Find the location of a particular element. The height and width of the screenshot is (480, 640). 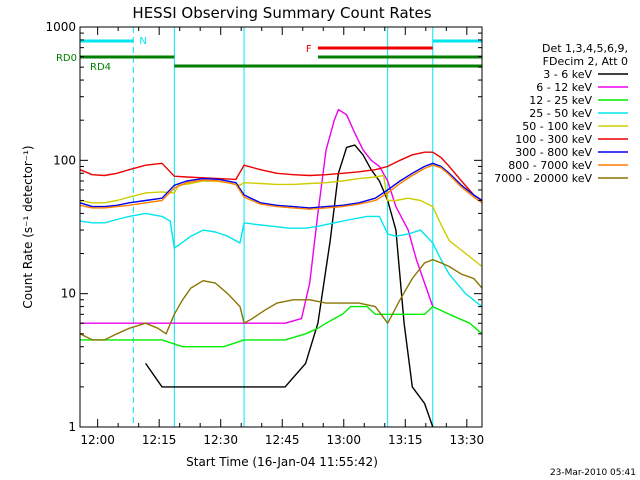

legend-label: 7000 - 20000 keV is located at coordinates (543, 178).